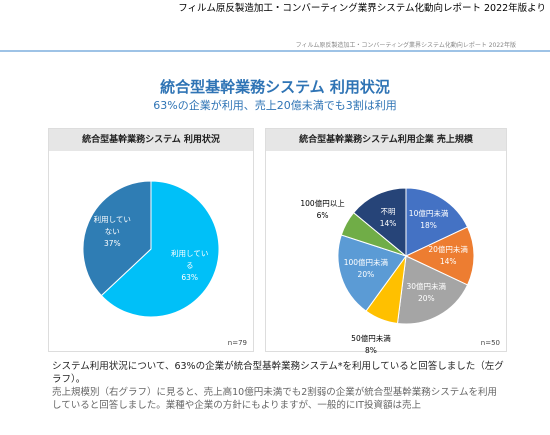 Image resolution: width=550 pixels, height=435 pixels. What do you see at coordinates (322, 216) in the screenshot?
I see `label-text: 6%` at bounding box center [322, 216].